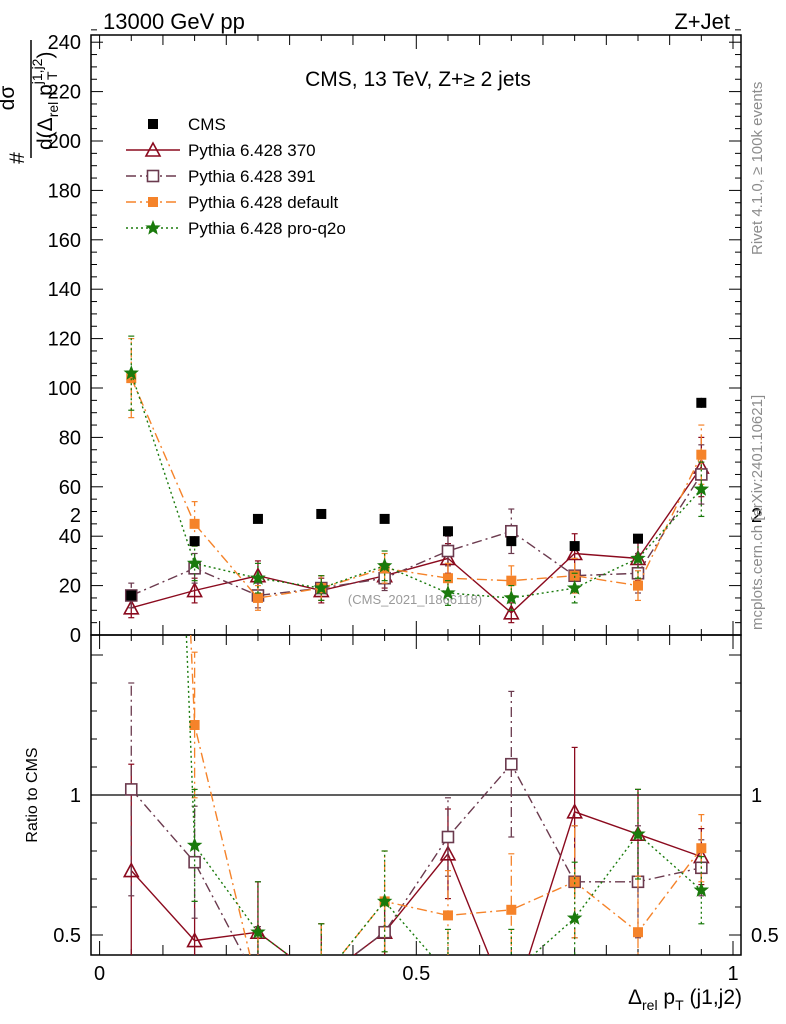 Image resolution: width=786 pixels, height=1024 pixels. I want to click on main-plot-title: CMS, 13 TeV, Z+≥ 2 jets, so click(418, 79).